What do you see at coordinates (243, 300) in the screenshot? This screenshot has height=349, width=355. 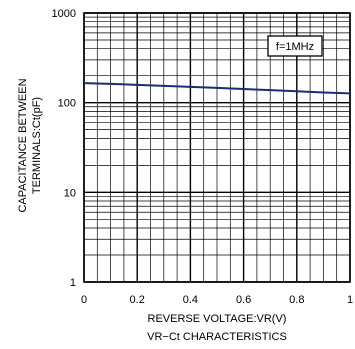 I see `x-tick-label: 0.6` at bounding box center [243, 300].